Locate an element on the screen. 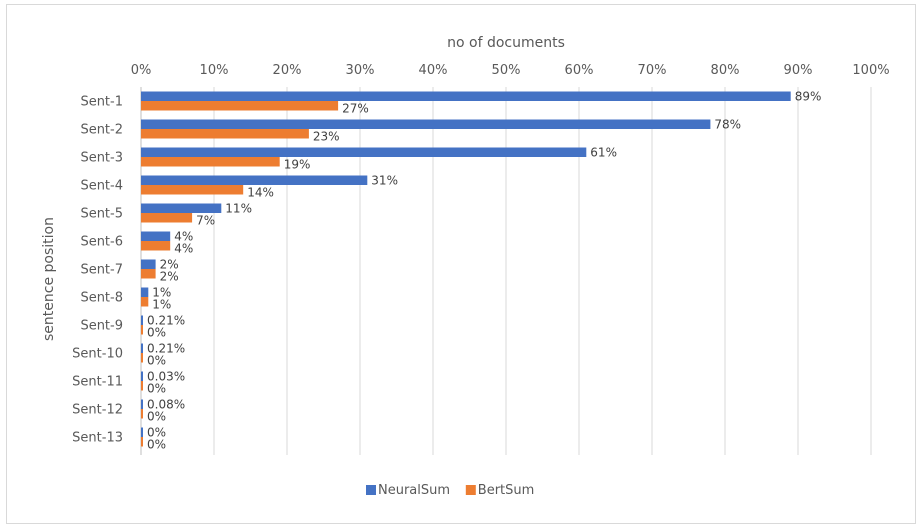 The image size is (923, 530). data-label: 61% is located at coordinates (603, 153).